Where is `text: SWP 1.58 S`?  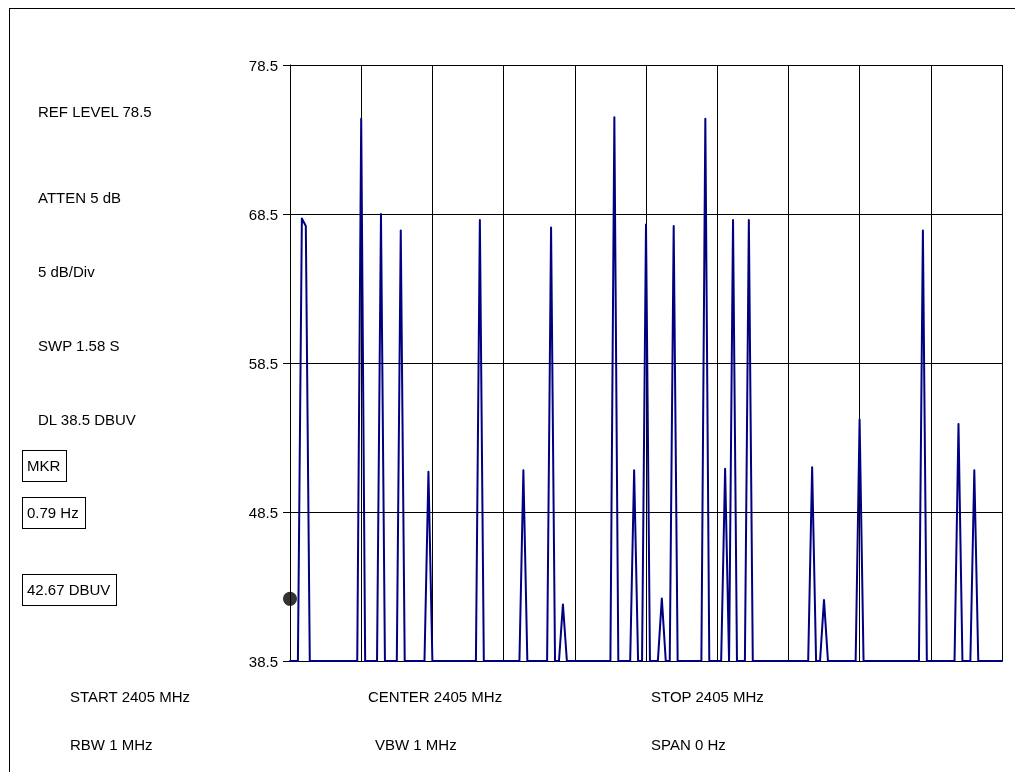 text: SWP 1.58 S is located at coordinates (79, 346).